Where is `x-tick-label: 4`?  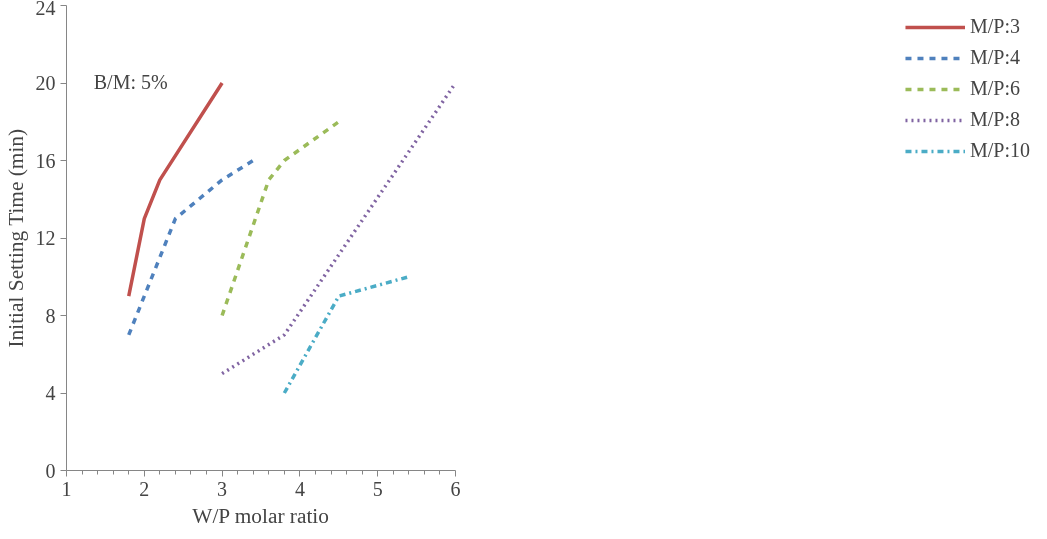 x-tick-label: 4 is located at coordinates (299, 488).